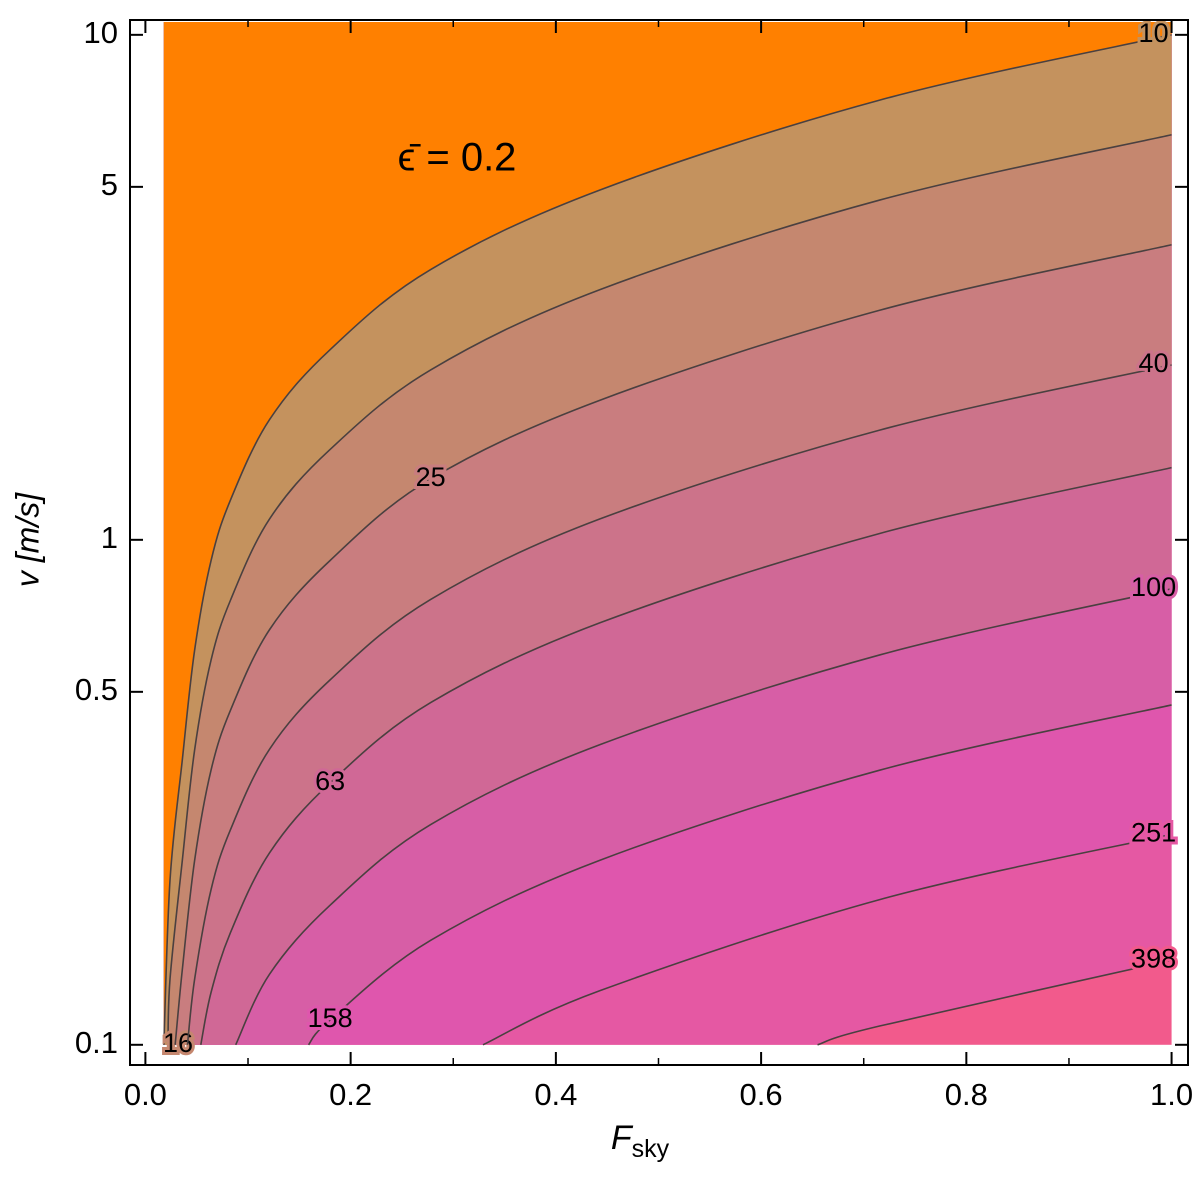 This screenshot has height=1194, width=1200. Describe the element at coordinates (330, 1018) in the screenshot. I see `contour-label: 158` at that location.